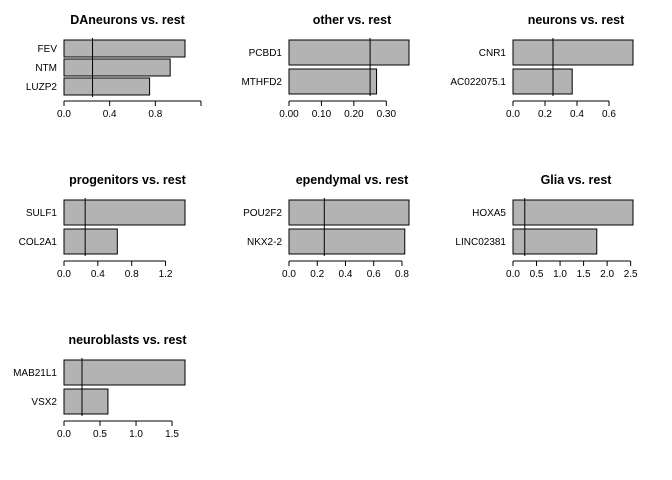 The height and width of the screenshot is (480, 672). What do you see at coordinates (322, 114) in the screenshot?
I see `x-tick-label: 0.10` at bounding box center [322, 114].